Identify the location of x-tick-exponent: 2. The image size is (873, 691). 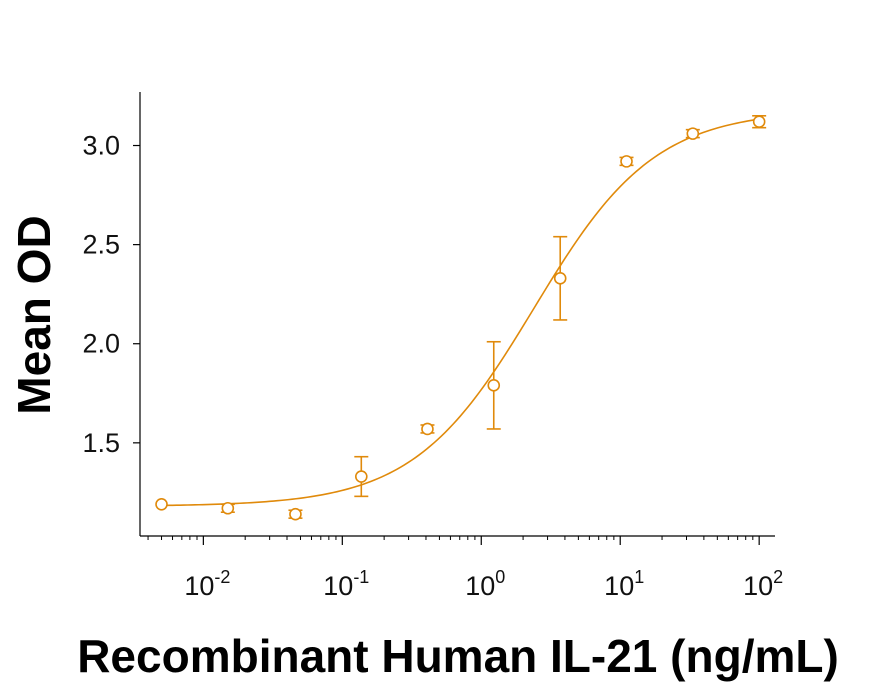
(778, 577).